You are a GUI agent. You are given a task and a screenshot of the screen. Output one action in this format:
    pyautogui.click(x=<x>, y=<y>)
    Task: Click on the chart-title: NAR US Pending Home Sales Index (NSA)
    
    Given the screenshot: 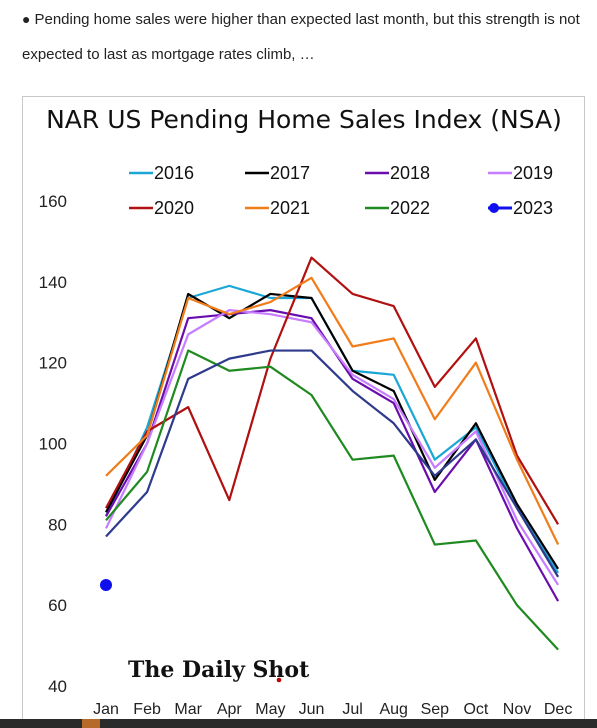 What is the action you would take?
    pyautogui.click(x=304, y=119)
    